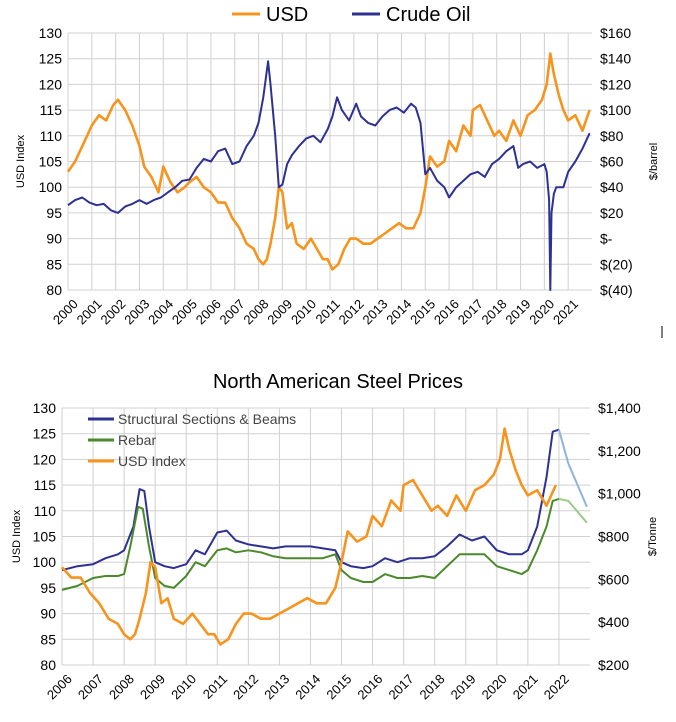 The image size is (676, 722). What do you see at coordinates (338, 382) in the screenshot?
I see `chart-title: North American Steel Prices` at bounding box center [338, 382].